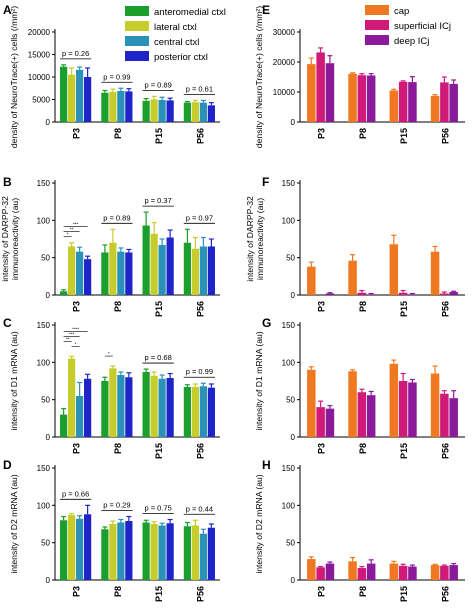  What do you see at coordinates (199, 508) in the screenshot?
I see `p-value-label: p = 0.44` at bounding box center [199, 508].